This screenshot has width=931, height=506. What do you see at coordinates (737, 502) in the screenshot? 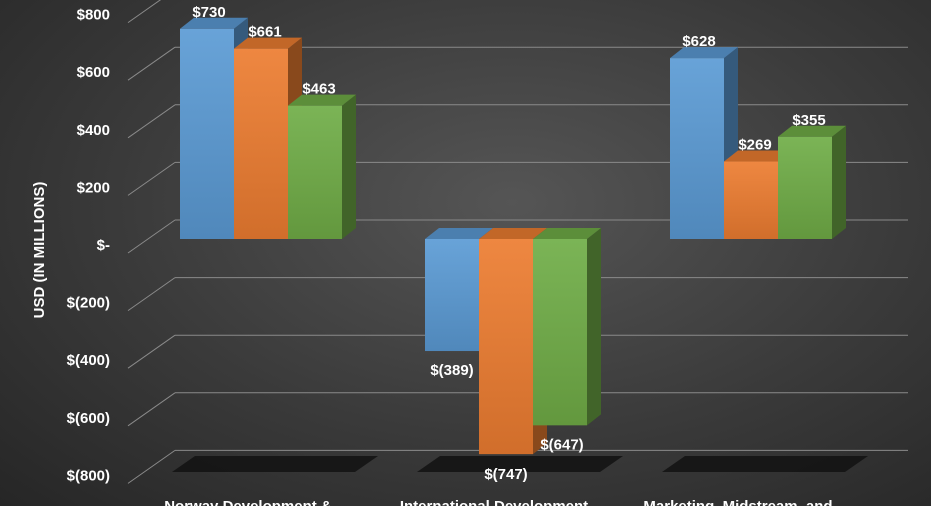
I see `category-label: Marketing, Midstream, and` at bounding box center [737, 502].